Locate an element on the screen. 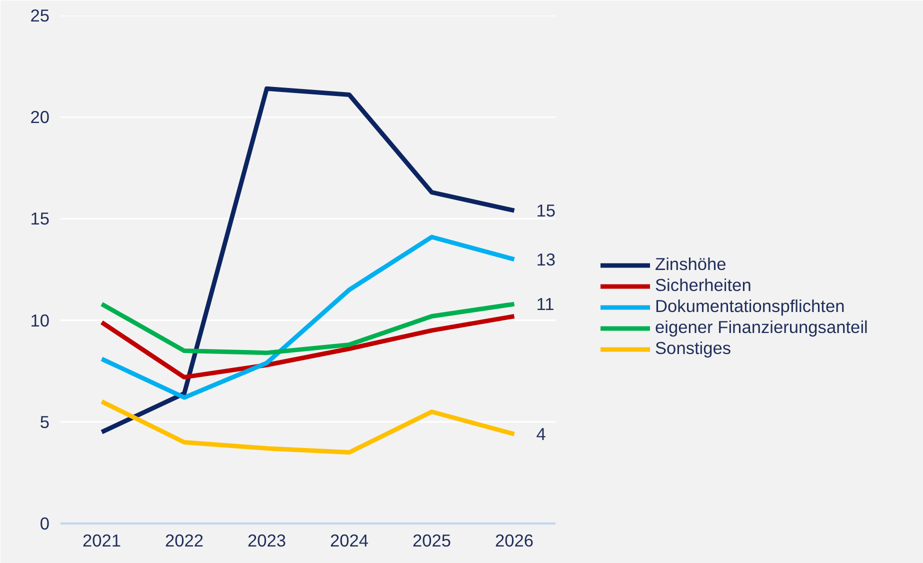 This screenshot has width=923, height=563. y-tick-label: 10 is located at coordinates (40, 320).